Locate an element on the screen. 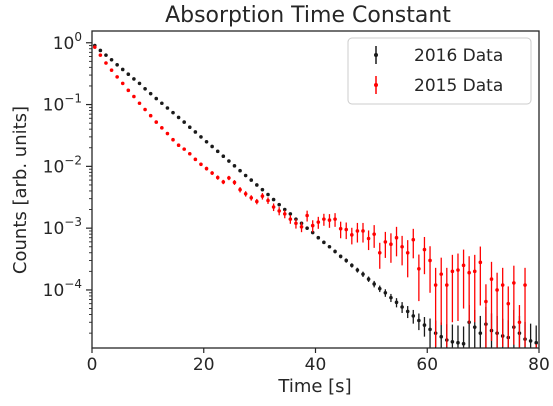 The image size is (553, 406). y-tick-label: 10⁻¹ is located at coordinates (62, 104).